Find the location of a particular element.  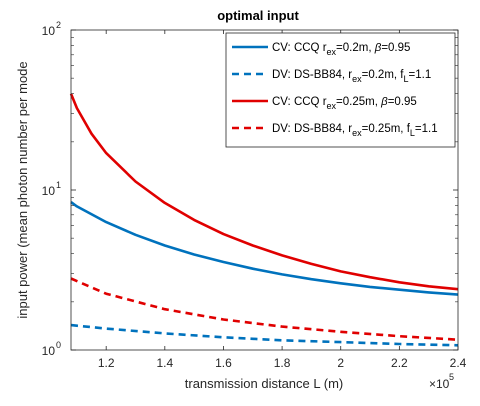

x-tick-label: 1.2 is located at coordinates (106, 363).